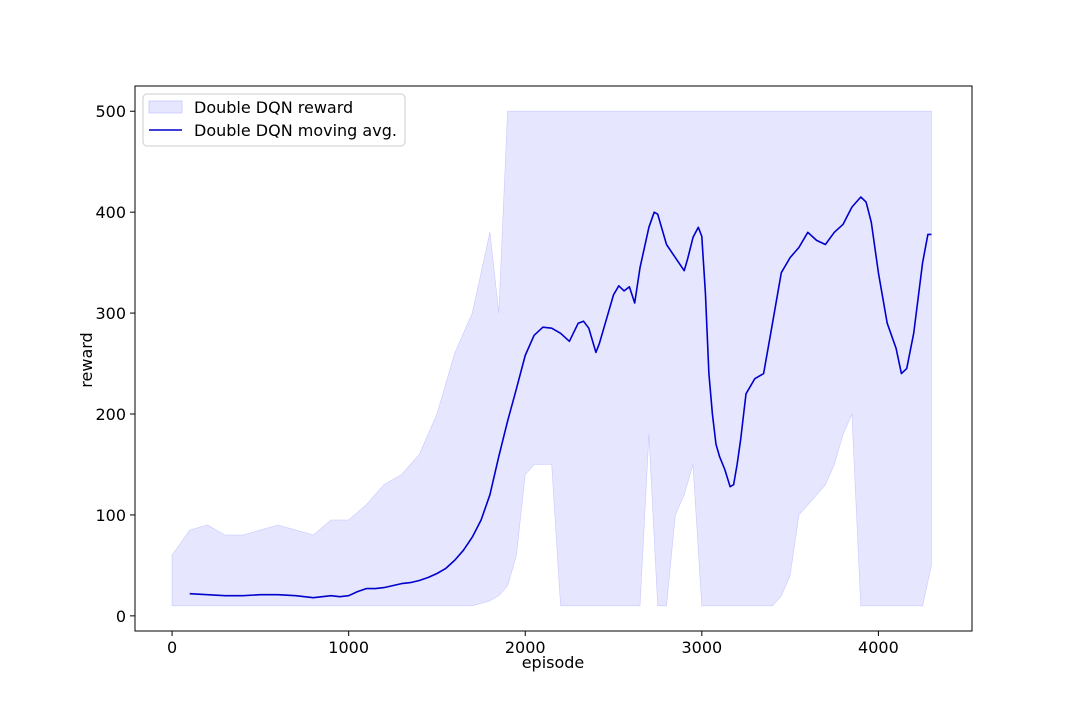  Describe the element at coordinates (701, 647) in the screenshot. I see `x-tick-label: 3000` at that location.